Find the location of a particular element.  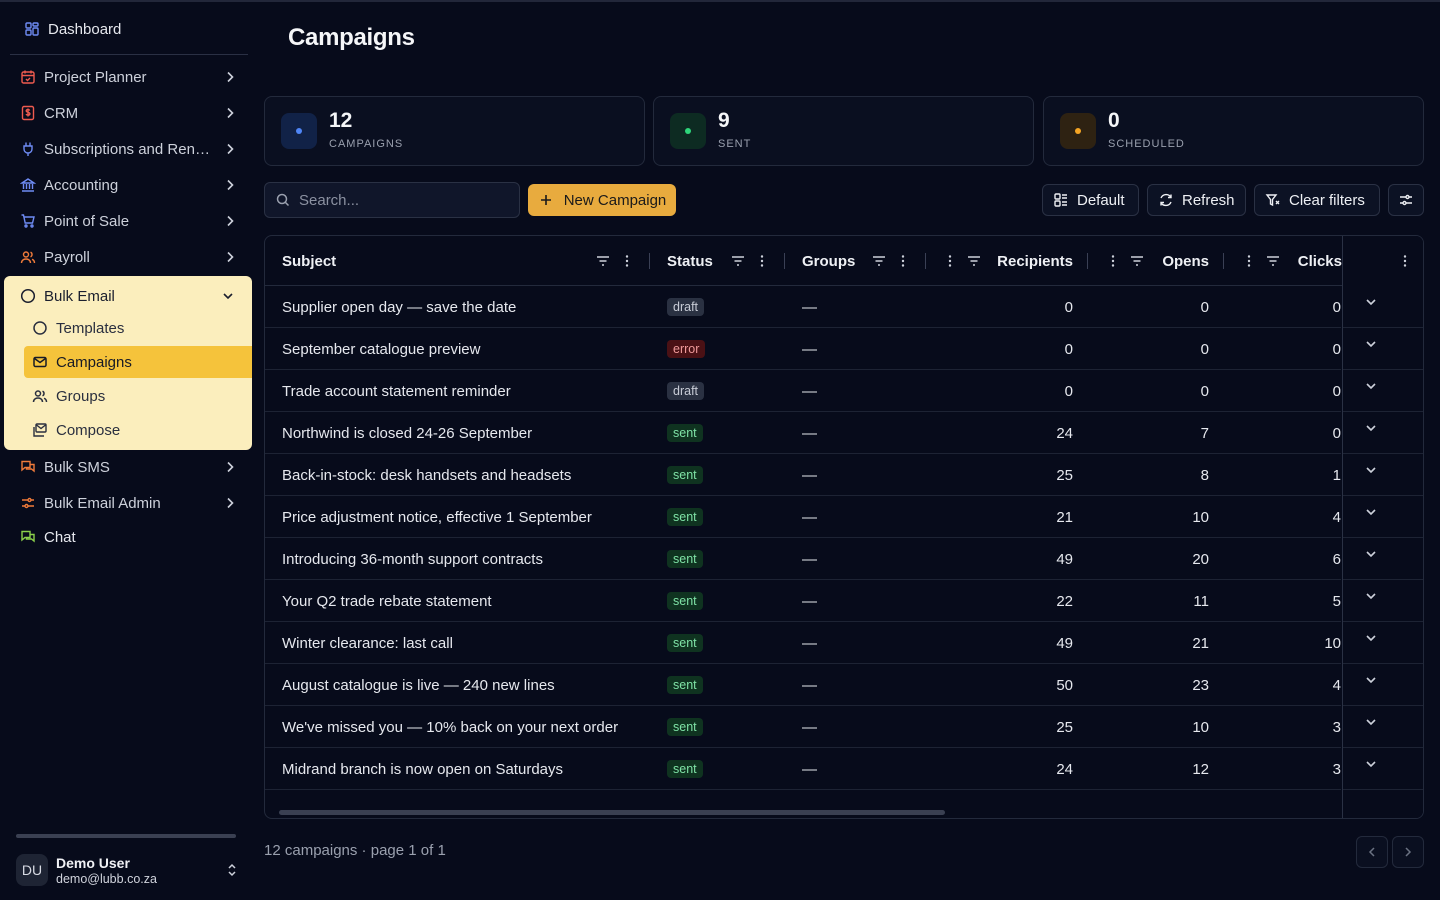

chevron-right-icon is located at coordinates (230, 257).